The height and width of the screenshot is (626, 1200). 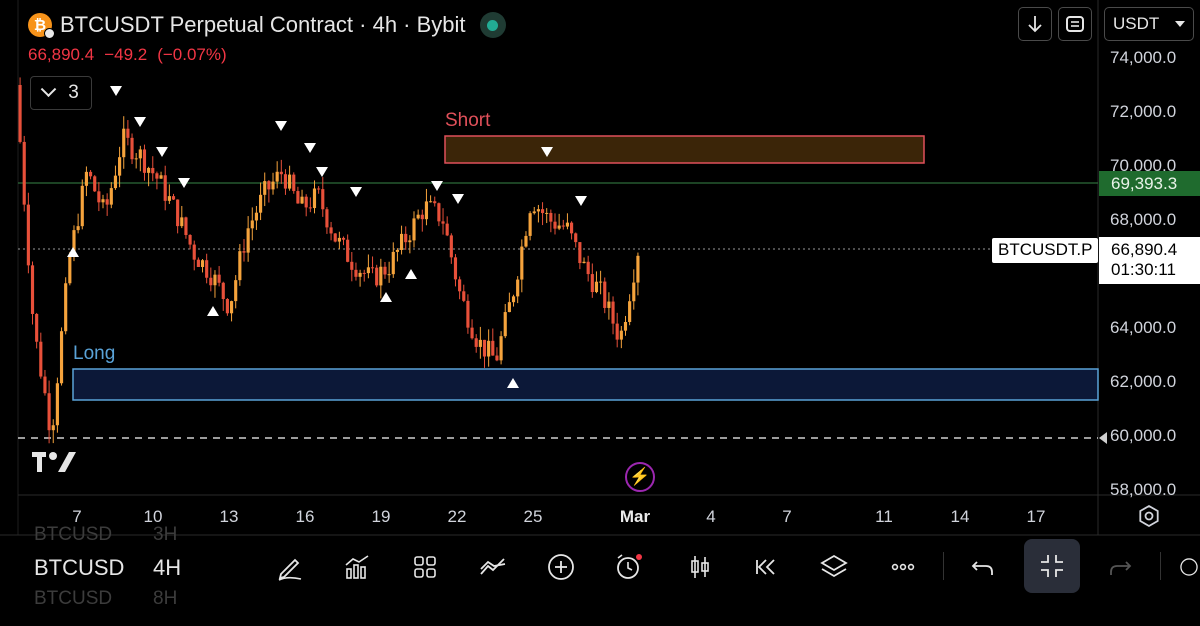 I want to click on download-button, so click(x=1035, y=24).